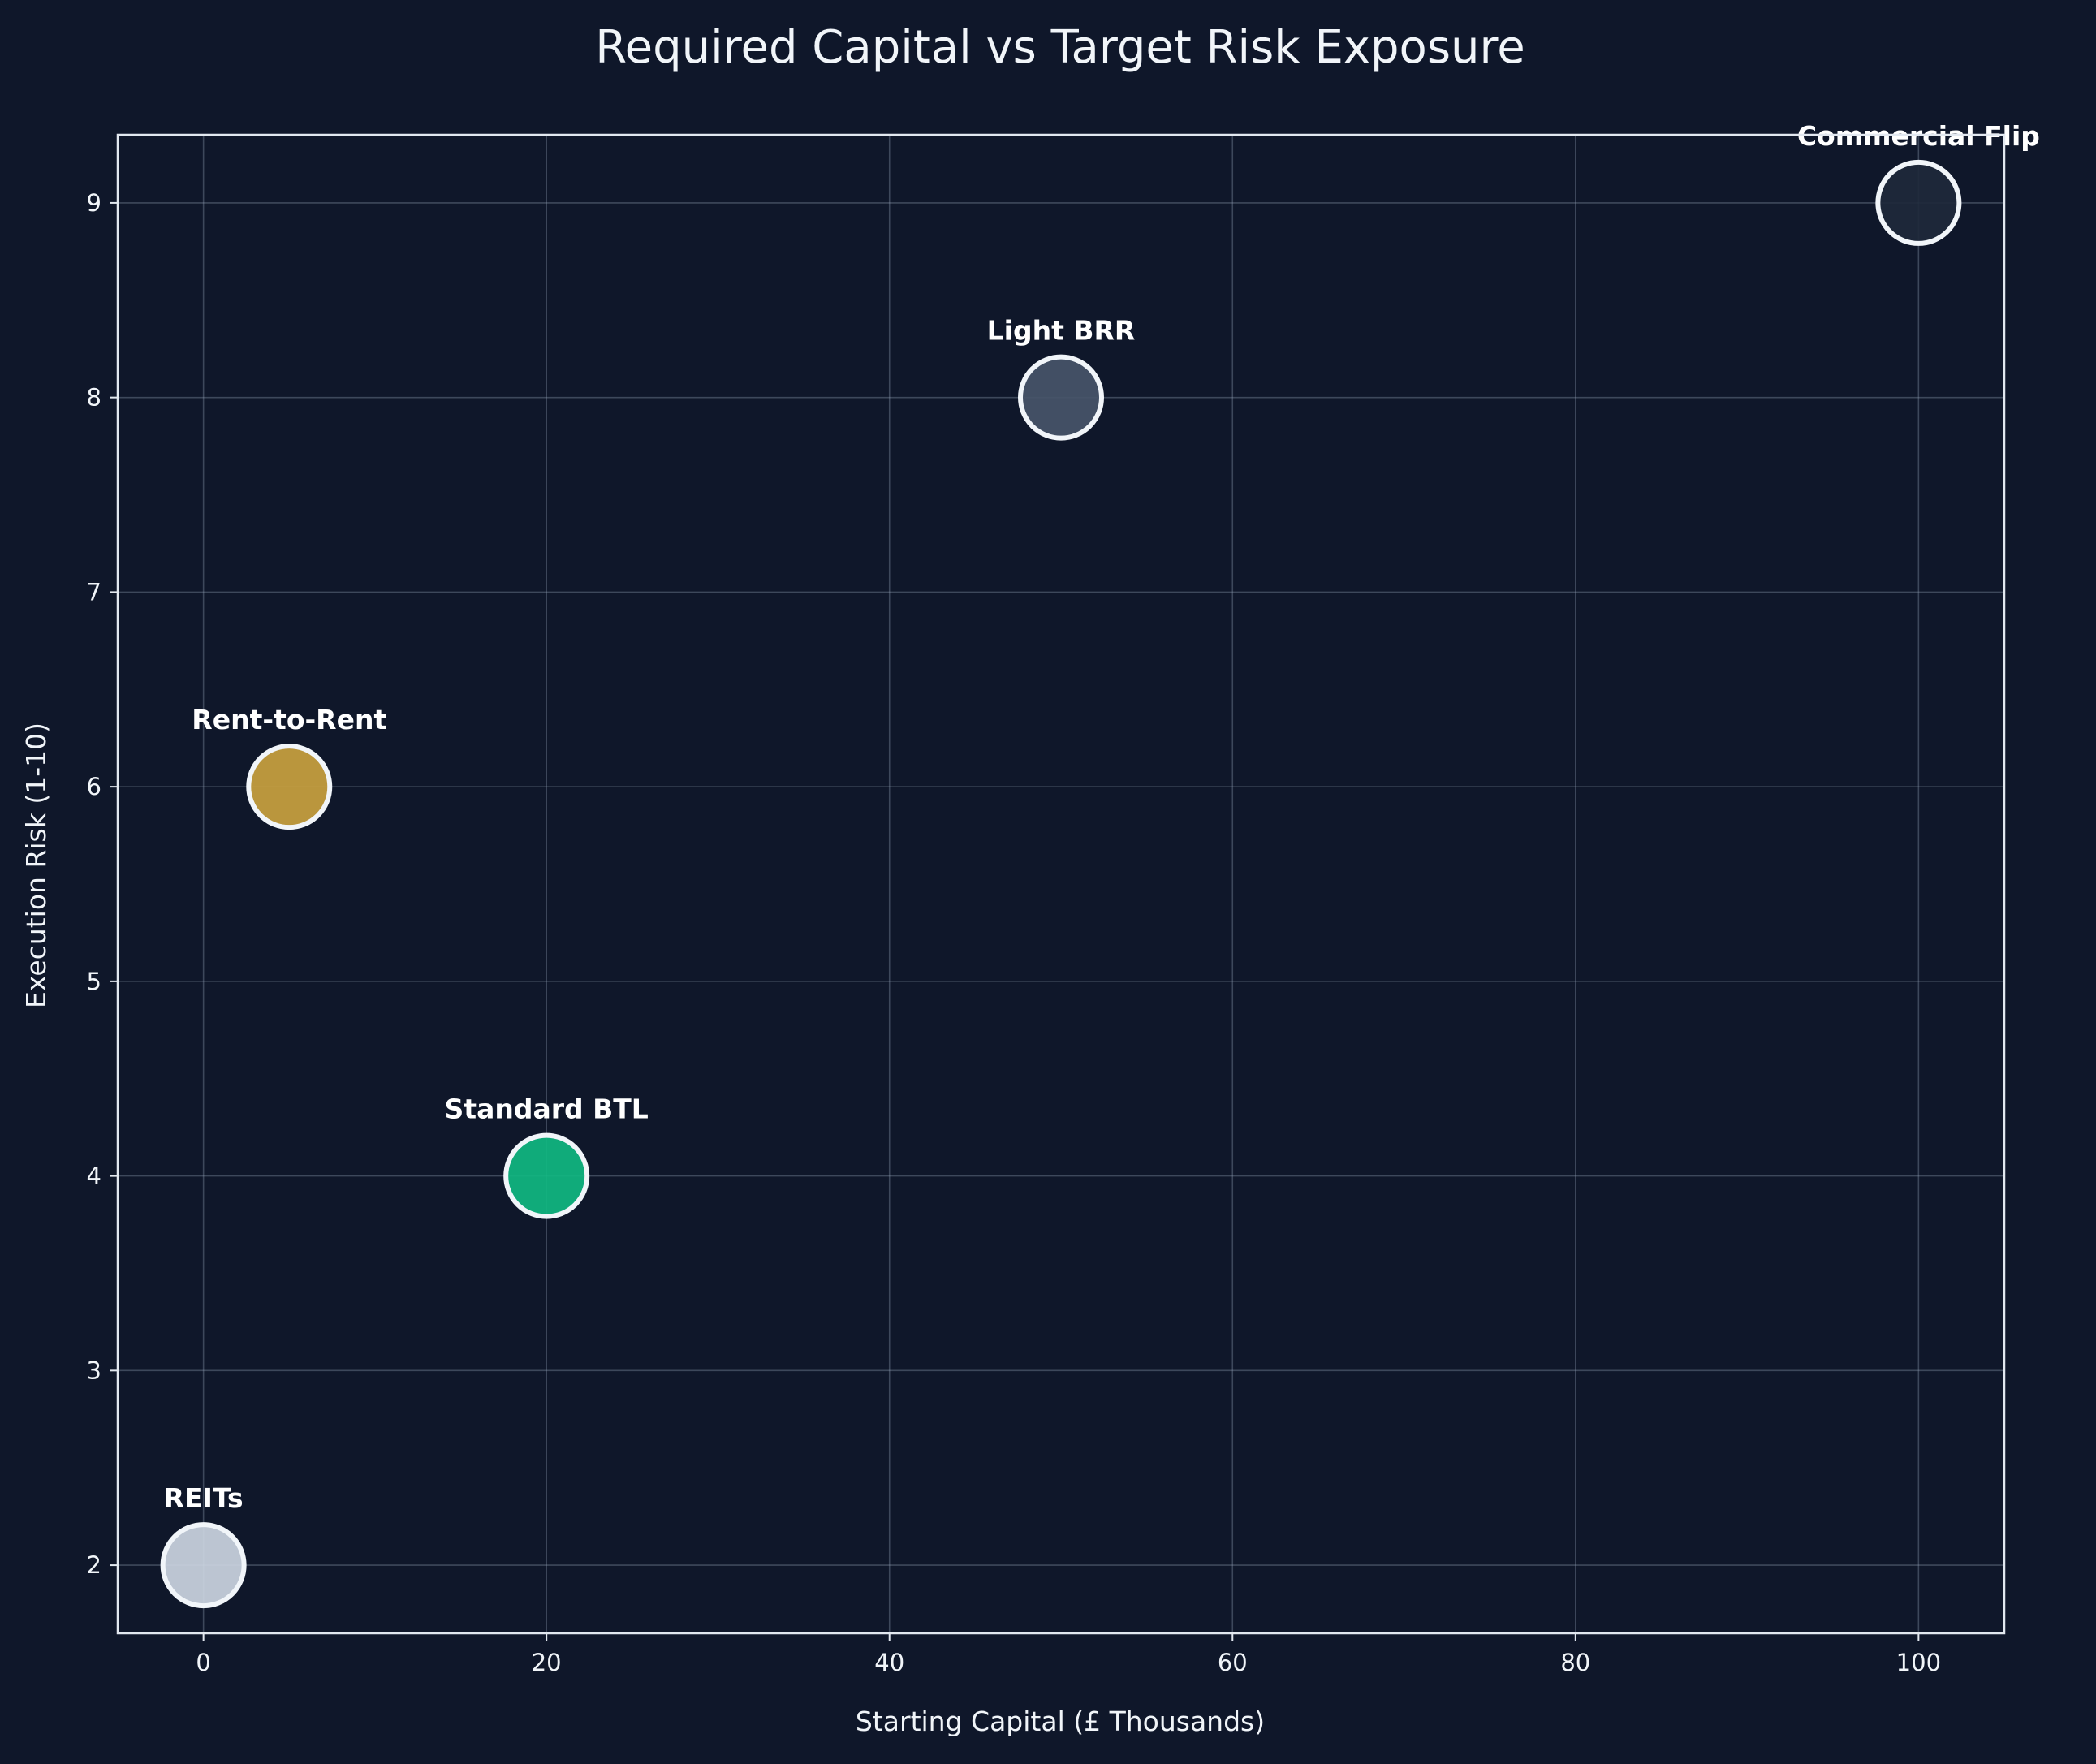  Describe the element at coordinates (547, 1662) in the screenshot. I see `x-tick-label: 20` at that location.